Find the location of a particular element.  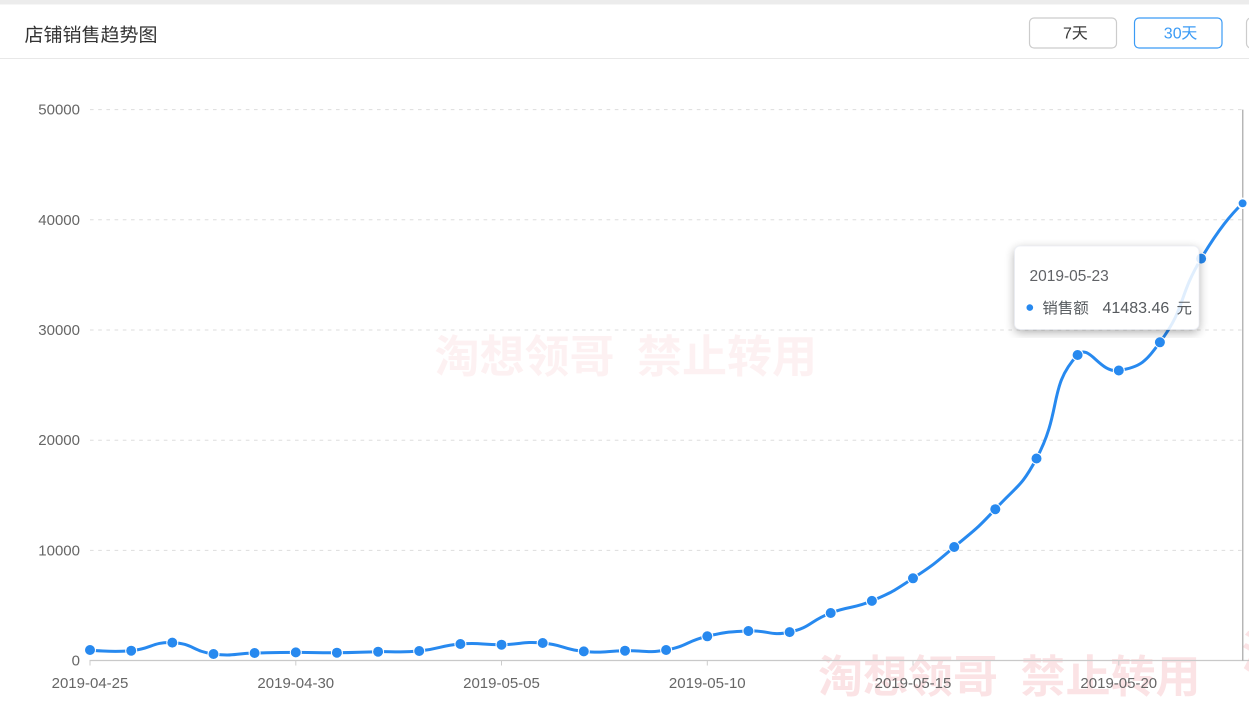

svg-text: 2019-04-30 is located at coordinates (295, 683).